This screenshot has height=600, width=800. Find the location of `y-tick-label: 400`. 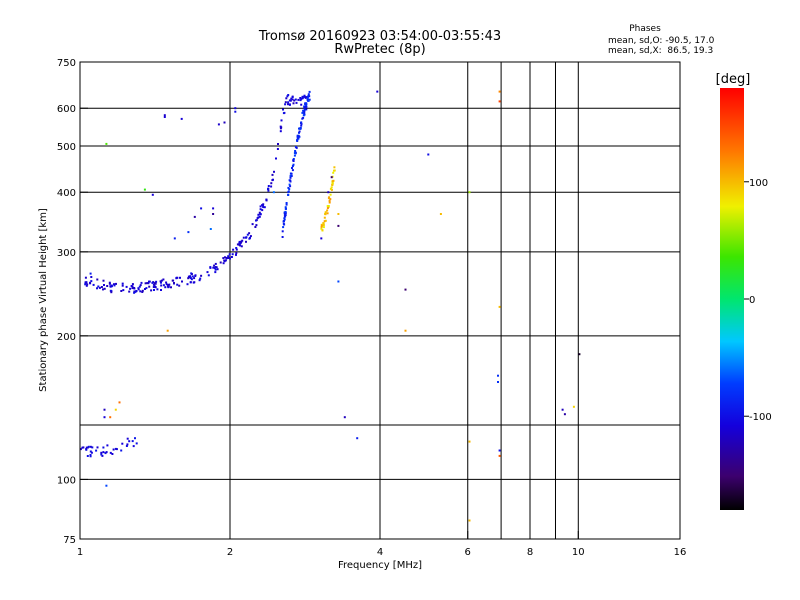

y-tick-label: 400 is located at coordinates (66, 193).